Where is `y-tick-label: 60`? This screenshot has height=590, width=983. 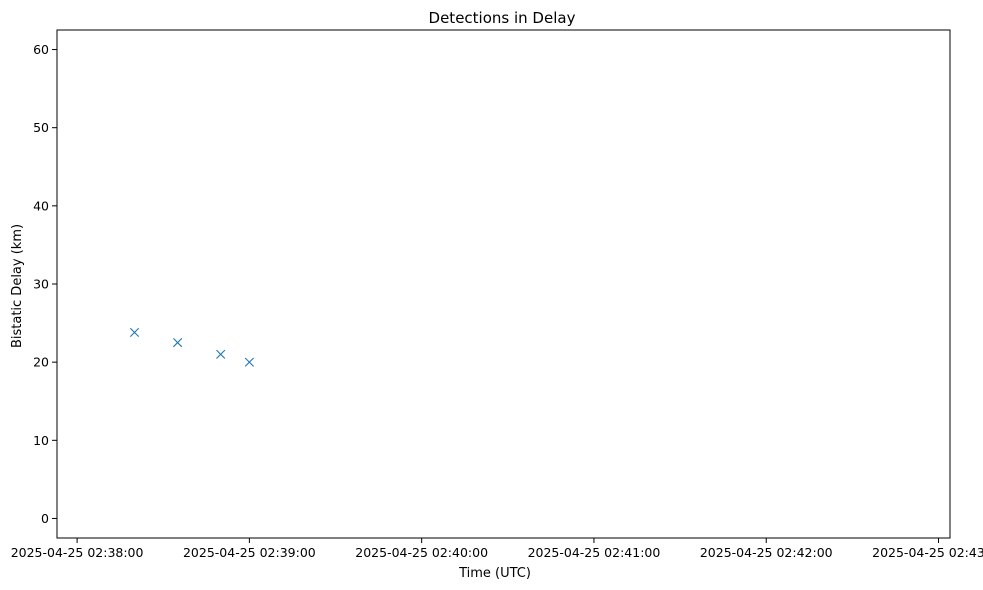
y-tick-label: 60 is located at coordinates (41, 49).